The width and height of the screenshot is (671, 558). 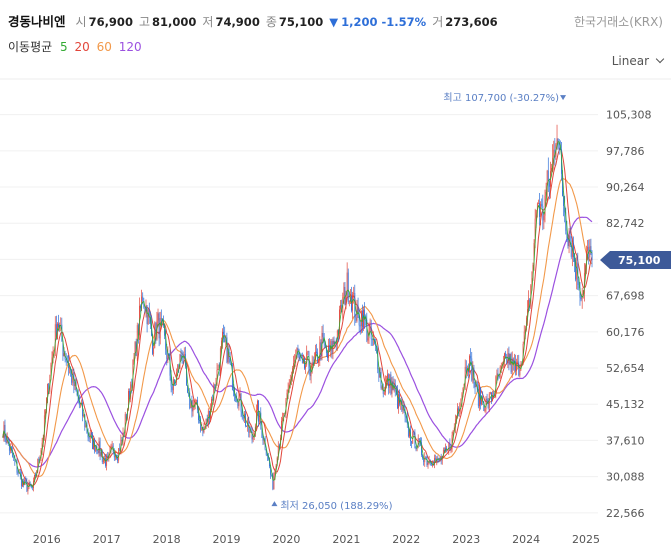 I want to click on moving-average-legend: 이동평균 5 20 60 120, so click(x=76, y=46).